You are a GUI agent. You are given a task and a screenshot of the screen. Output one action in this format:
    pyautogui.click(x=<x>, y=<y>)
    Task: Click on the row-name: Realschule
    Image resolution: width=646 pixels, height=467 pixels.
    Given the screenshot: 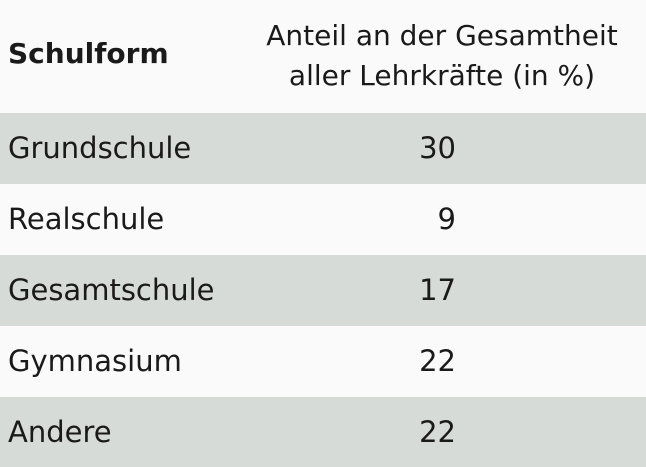 What is the action you would take?
    pyautogui.click(x=86, y=219)
    